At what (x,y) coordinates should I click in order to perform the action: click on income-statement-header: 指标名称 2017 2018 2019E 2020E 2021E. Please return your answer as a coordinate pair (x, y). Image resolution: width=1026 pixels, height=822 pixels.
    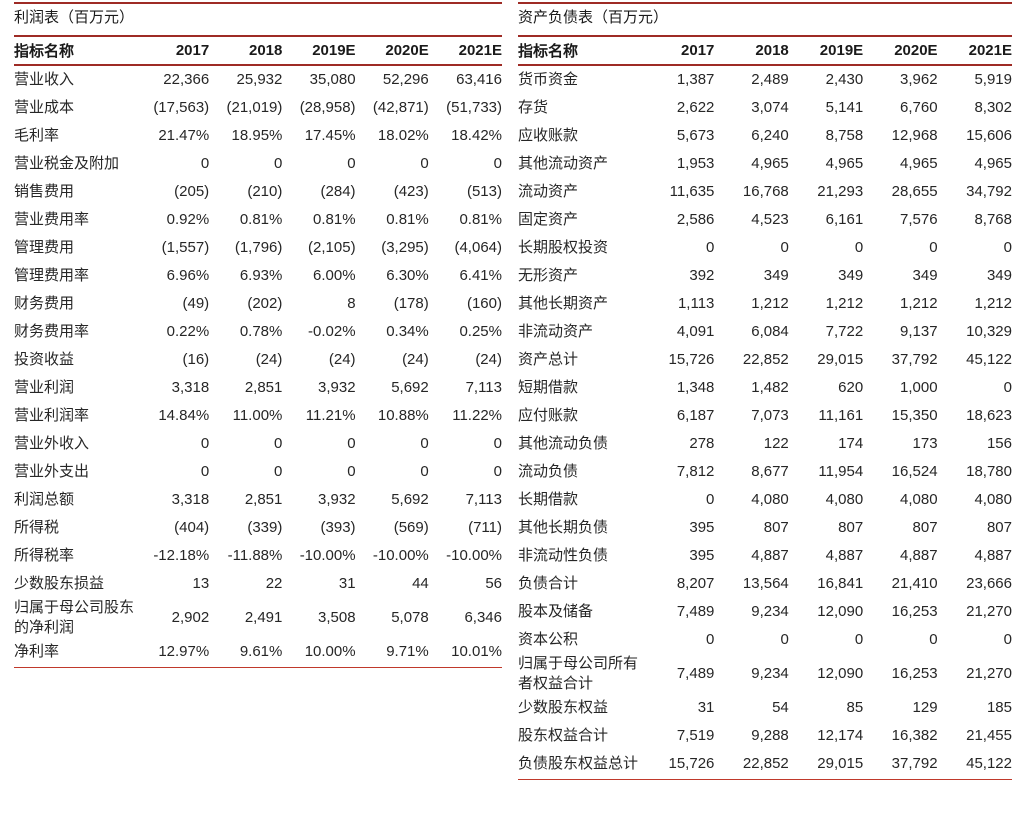
    Looking at the image, I should click on (258, 50).